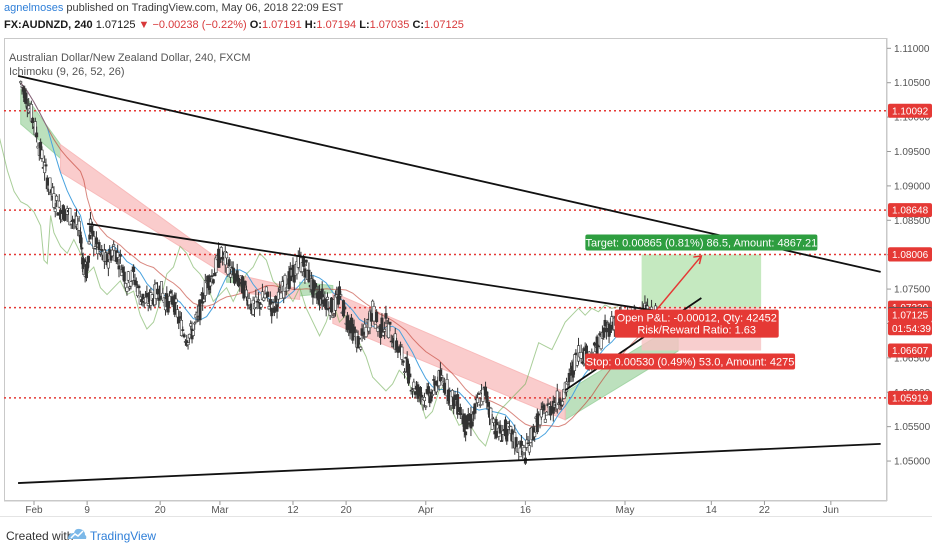 This screenshot has width=932, height=551. I want to click on y-tick-label: 1.09000, so click(912, 186).